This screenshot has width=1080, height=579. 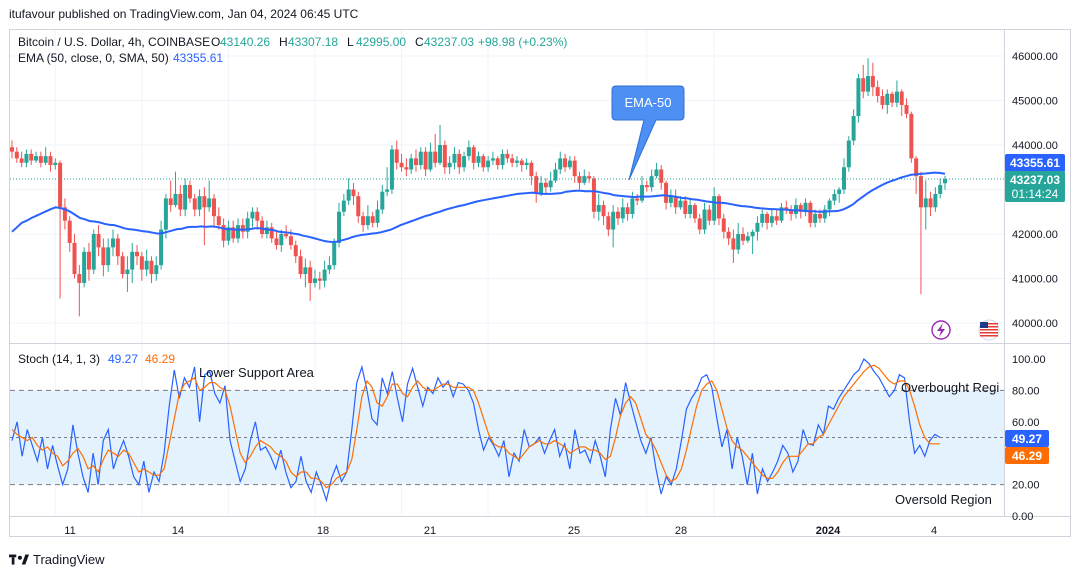 I want to click on y-tick-label: 40000.00, so click(x=1035, y=324).